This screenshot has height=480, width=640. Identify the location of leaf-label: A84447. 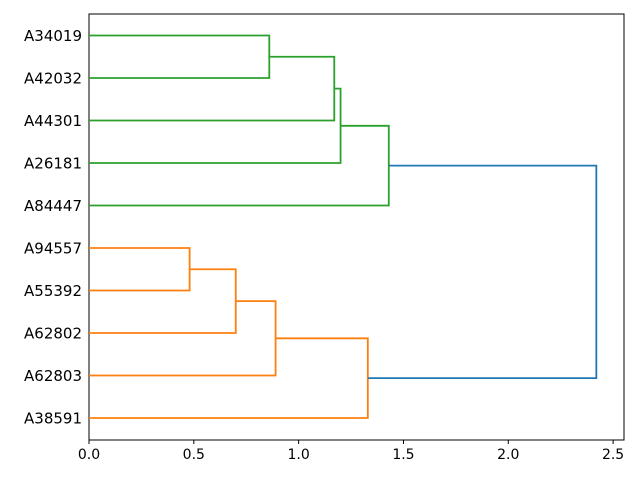
(53, 206).